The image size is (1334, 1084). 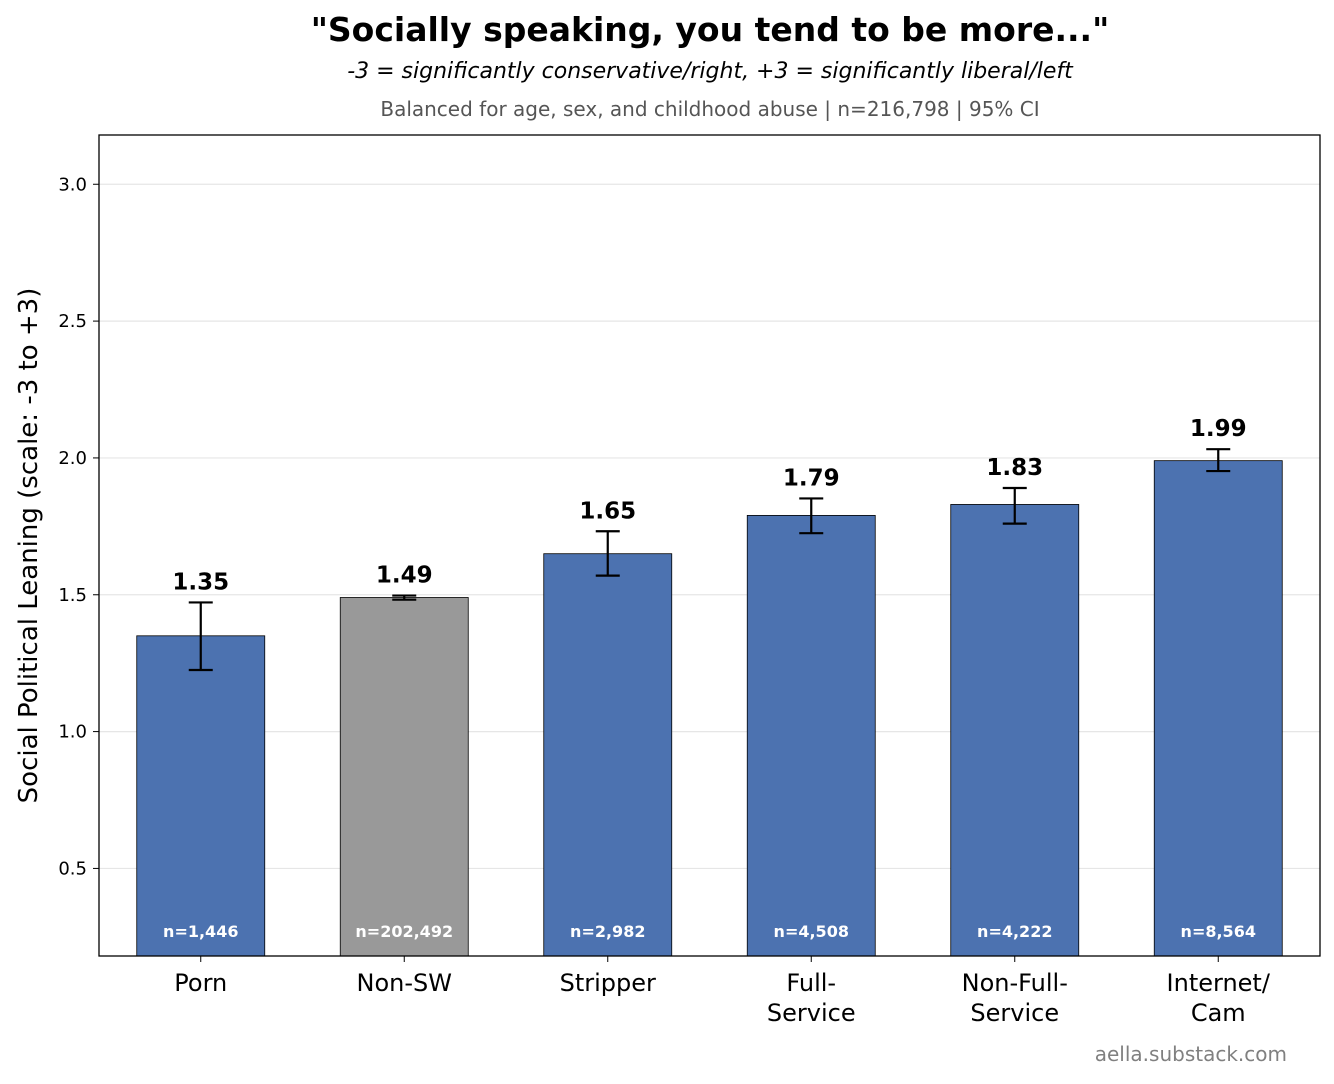 What do you see at coordinates (1219, 983) in the screenshot?
I see `x-tick-label: Internet/` at bounding box center [1219, 983].